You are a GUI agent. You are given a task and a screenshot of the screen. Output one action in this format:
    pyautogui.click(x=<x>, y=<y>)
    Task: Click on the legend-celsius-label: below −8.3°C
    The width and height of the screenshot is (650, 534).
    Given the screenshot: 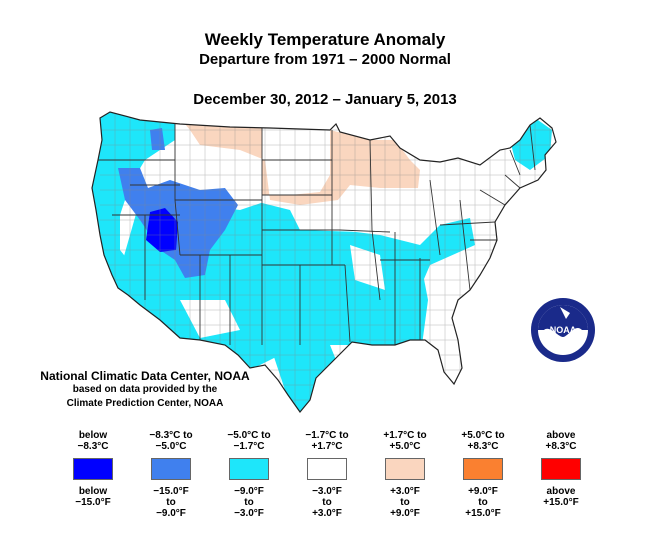 What is the action you would take?
    pyautogui.click(x=93, y=441)
    